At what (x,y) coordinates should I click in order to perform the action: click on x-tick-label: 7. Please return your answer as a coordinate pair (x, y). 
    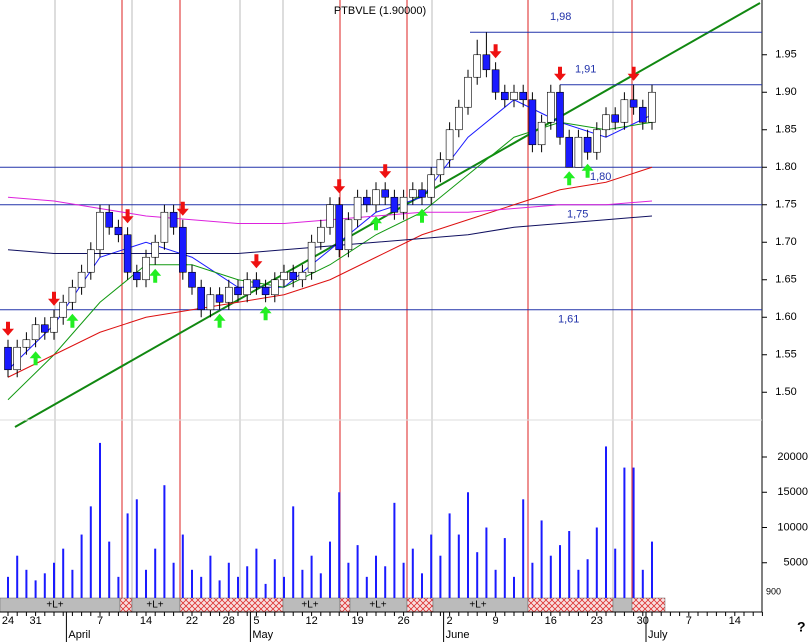
    Looking at the image, I should click on (100, 621).